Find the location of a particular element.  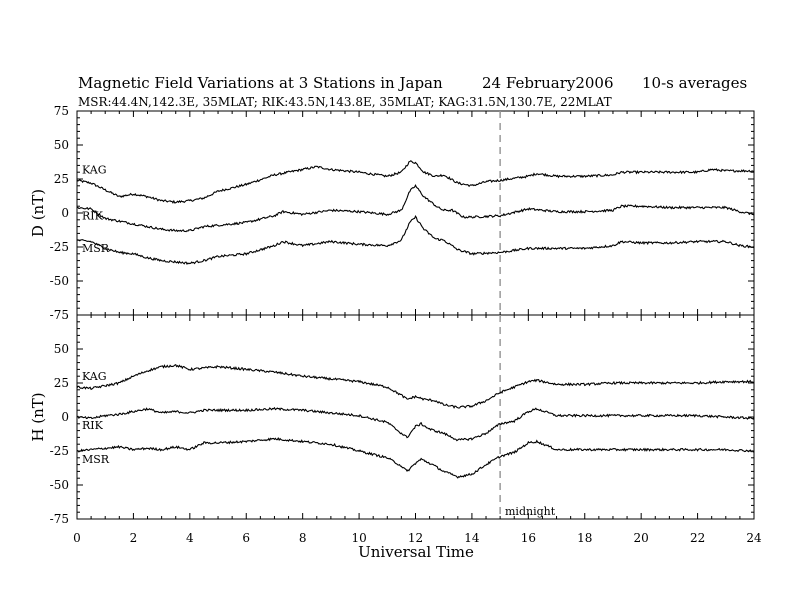

x-tick-label: 16 is located at coordinates (528, 538).